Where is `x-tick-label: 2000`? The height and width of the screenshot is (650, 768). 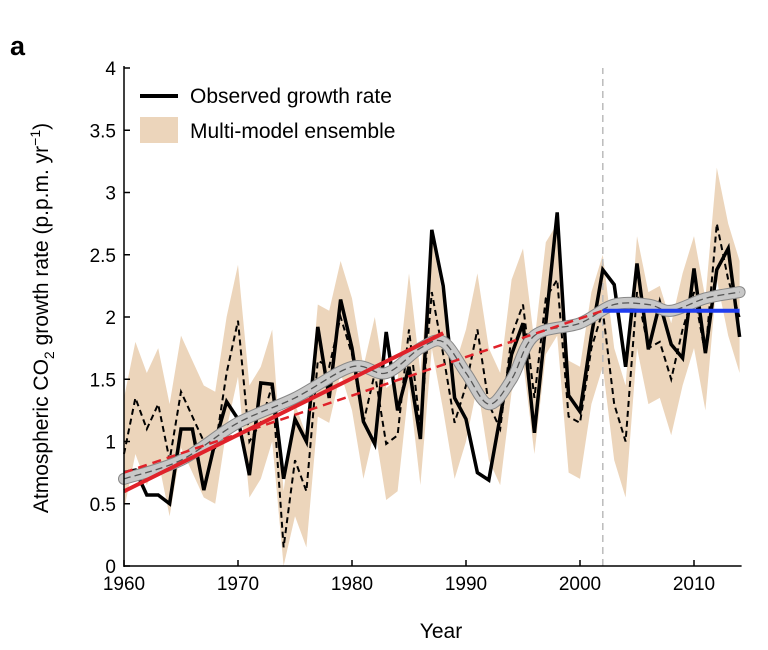
x-tick-label: 2000 is located at coordinates (580, 584).